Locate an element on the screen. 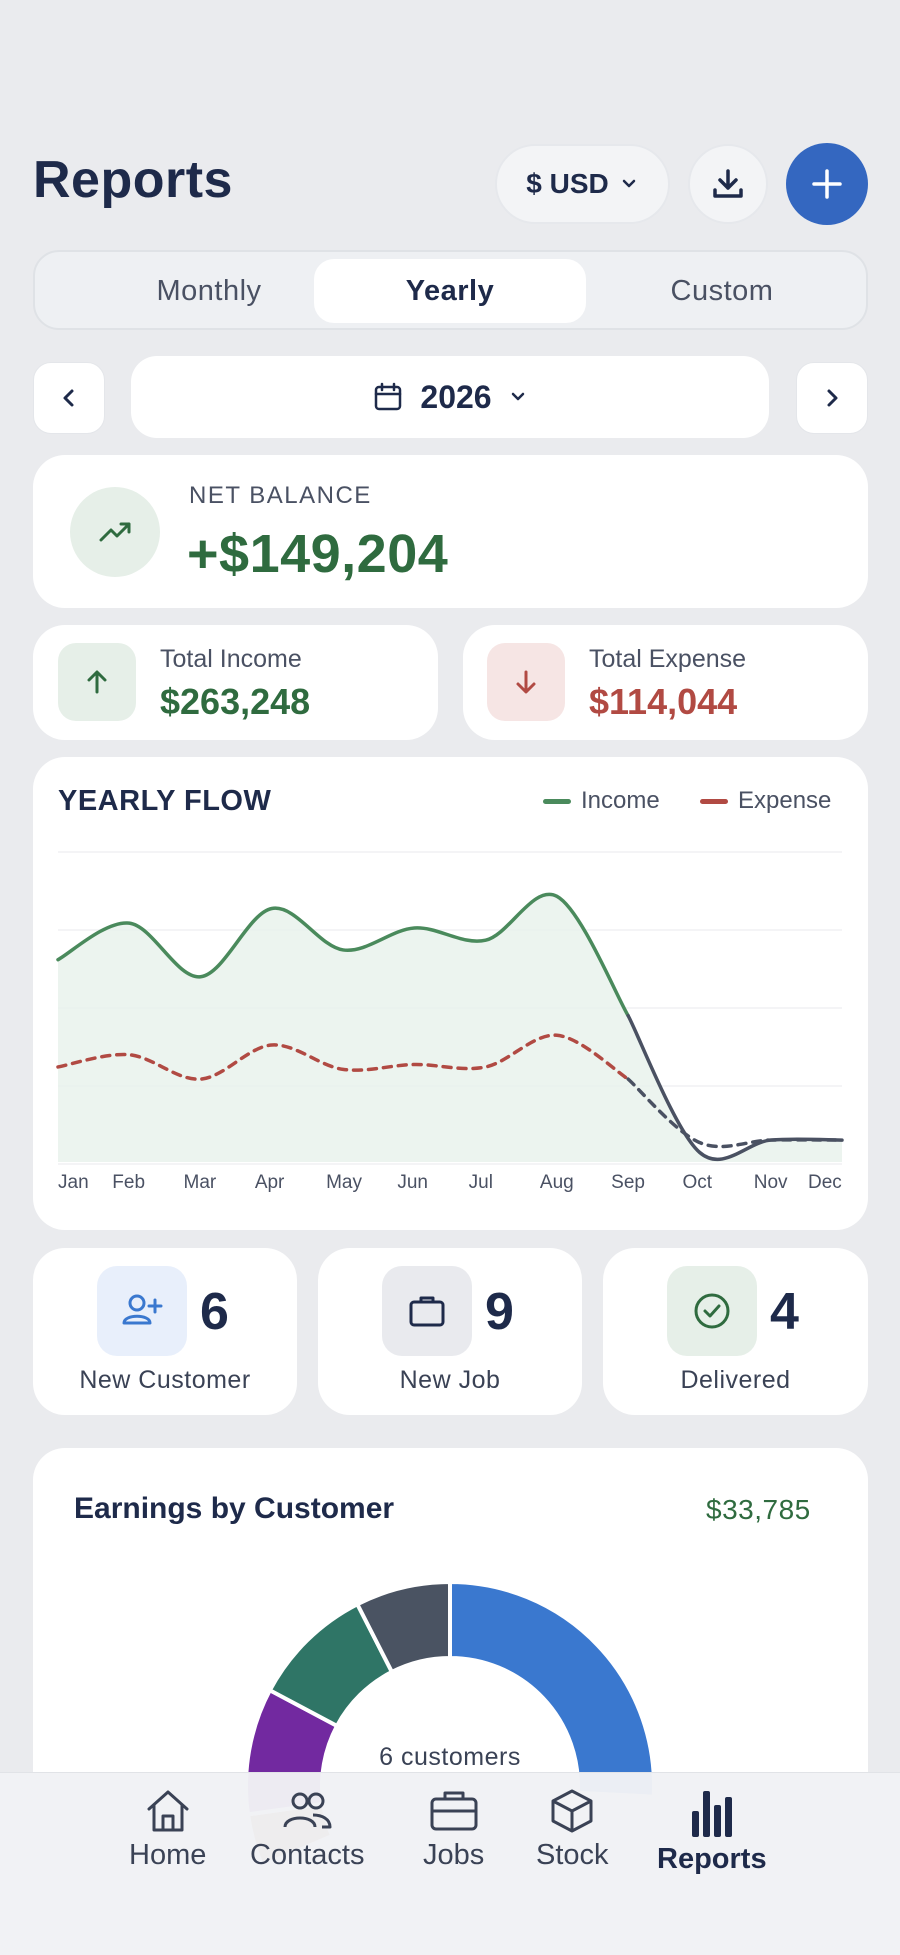 Image resolution: width=900 pixels, height=1955 pixels. x-tick-label: Mar is located at coordinates (200, 1182).